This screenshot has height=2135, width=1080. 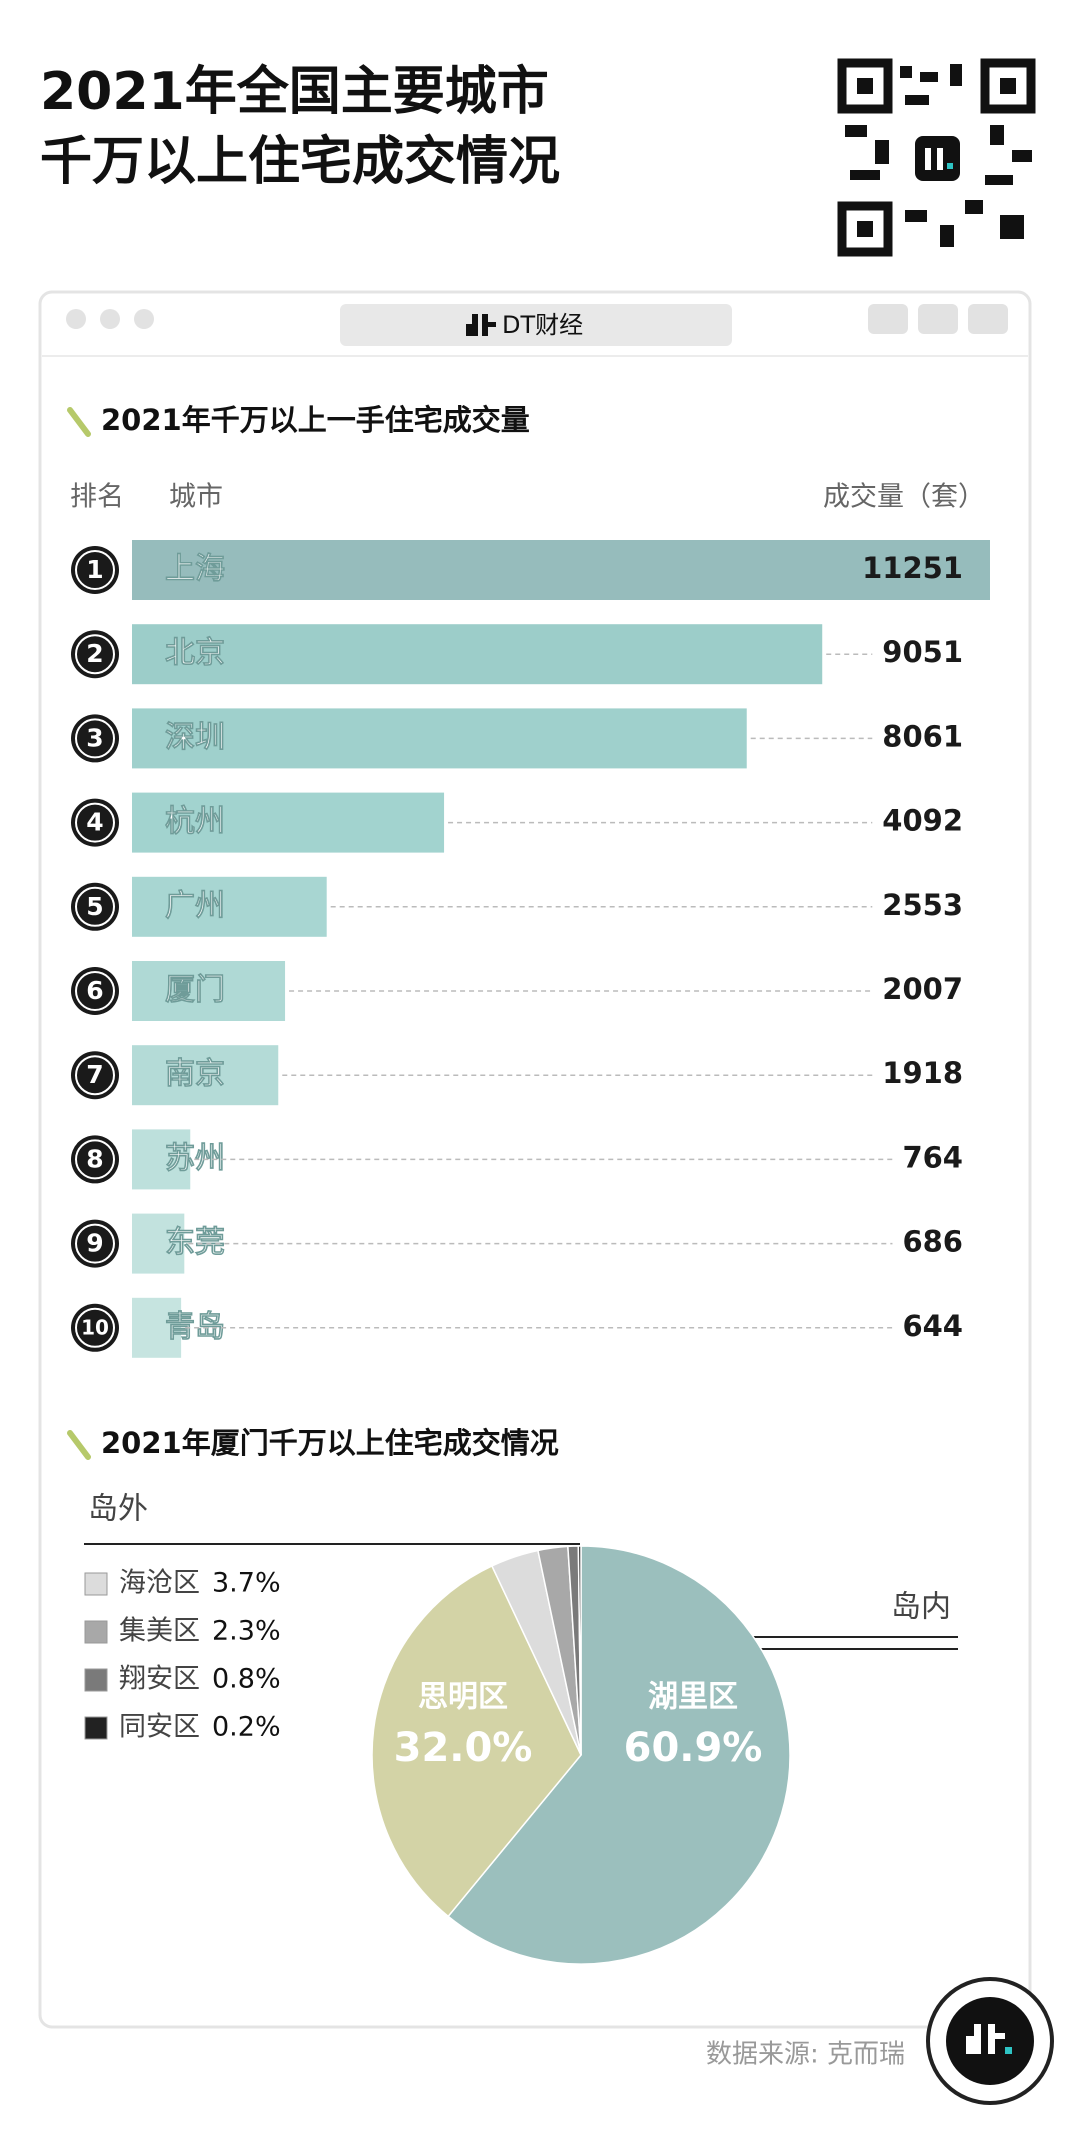 What do you see at coordinates (922, 652) in the screenshot?
I see `value-label: 9051` at bounding box center [922, 652].